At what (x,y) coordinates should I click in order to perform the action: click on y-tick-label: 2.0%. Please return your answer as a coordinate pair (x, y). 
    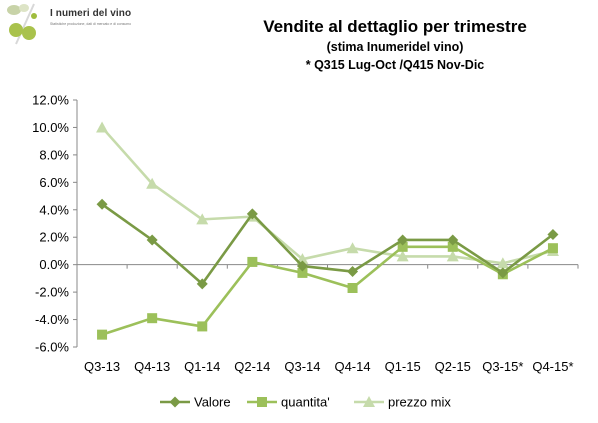
    Looking at the image, I should click on (54, 237).